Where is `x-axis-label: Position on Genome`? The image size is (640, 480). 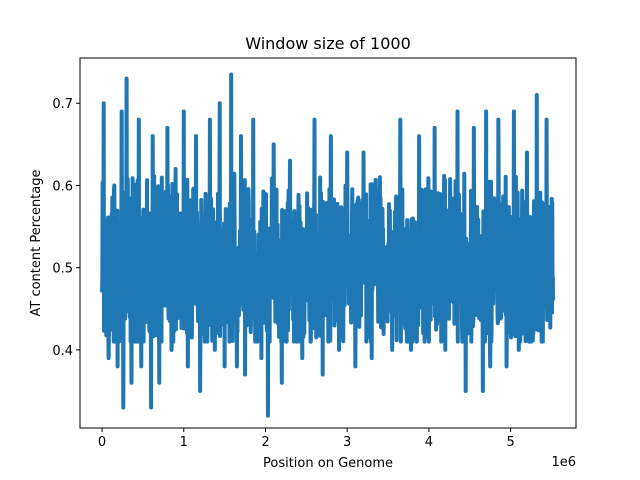
x-axis-label: Position on Genome is located at coordinates (328, 463).